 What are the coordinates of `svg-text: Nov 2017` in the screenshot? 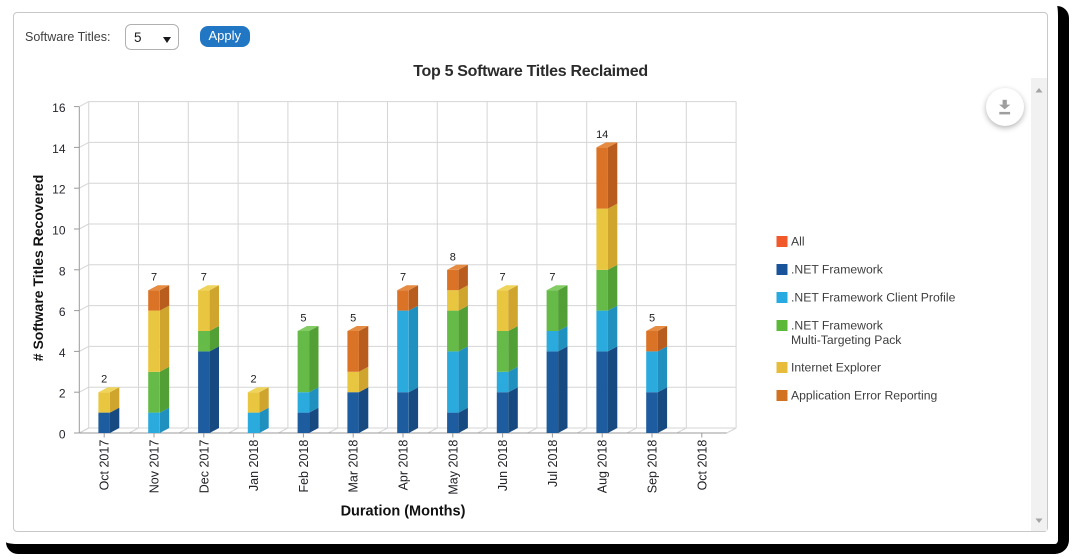 It's located at (155, 467).